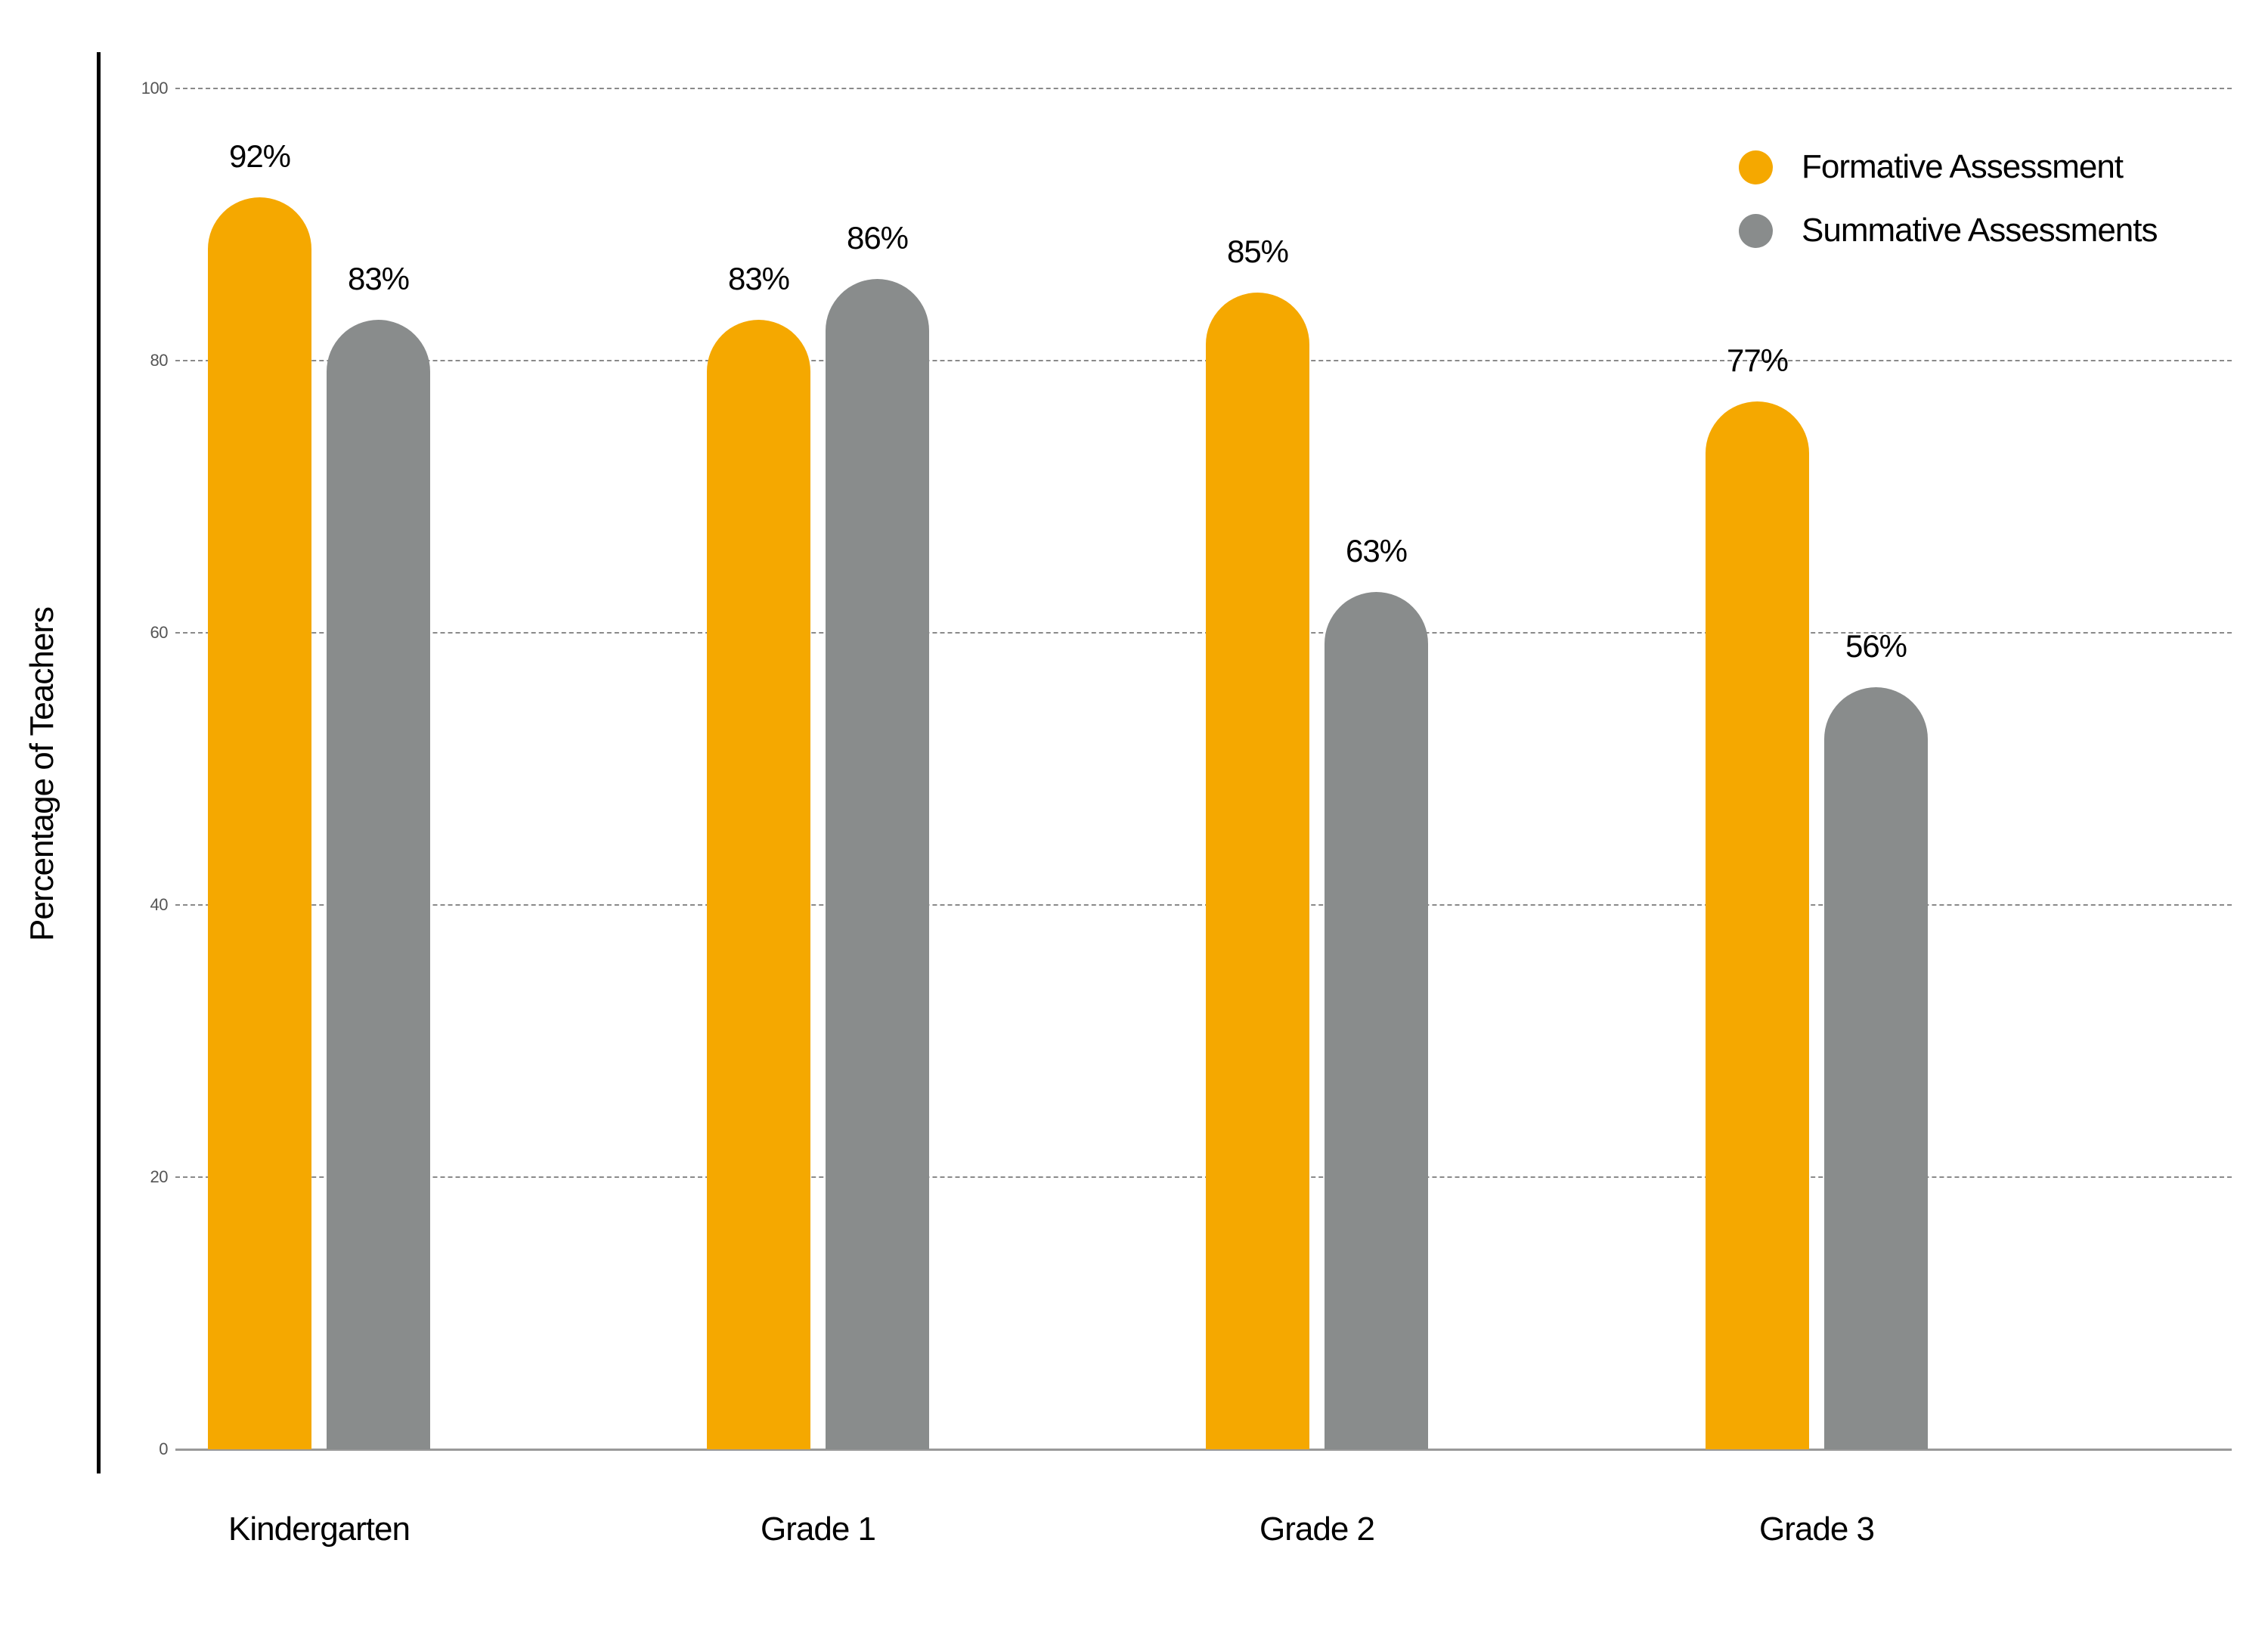  I want to click on bar-value-label: 86%, so click(877, 238).